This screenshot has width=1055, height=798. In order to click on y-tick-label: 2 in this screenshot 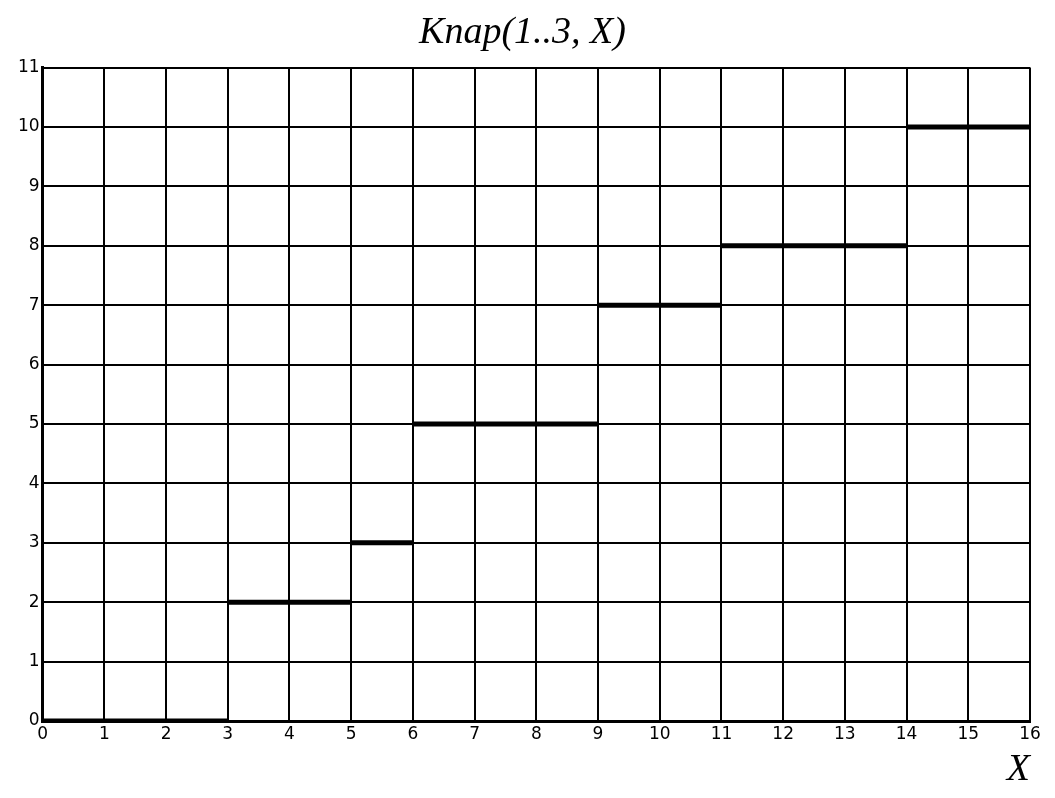, I will do `click(34, 600)`.